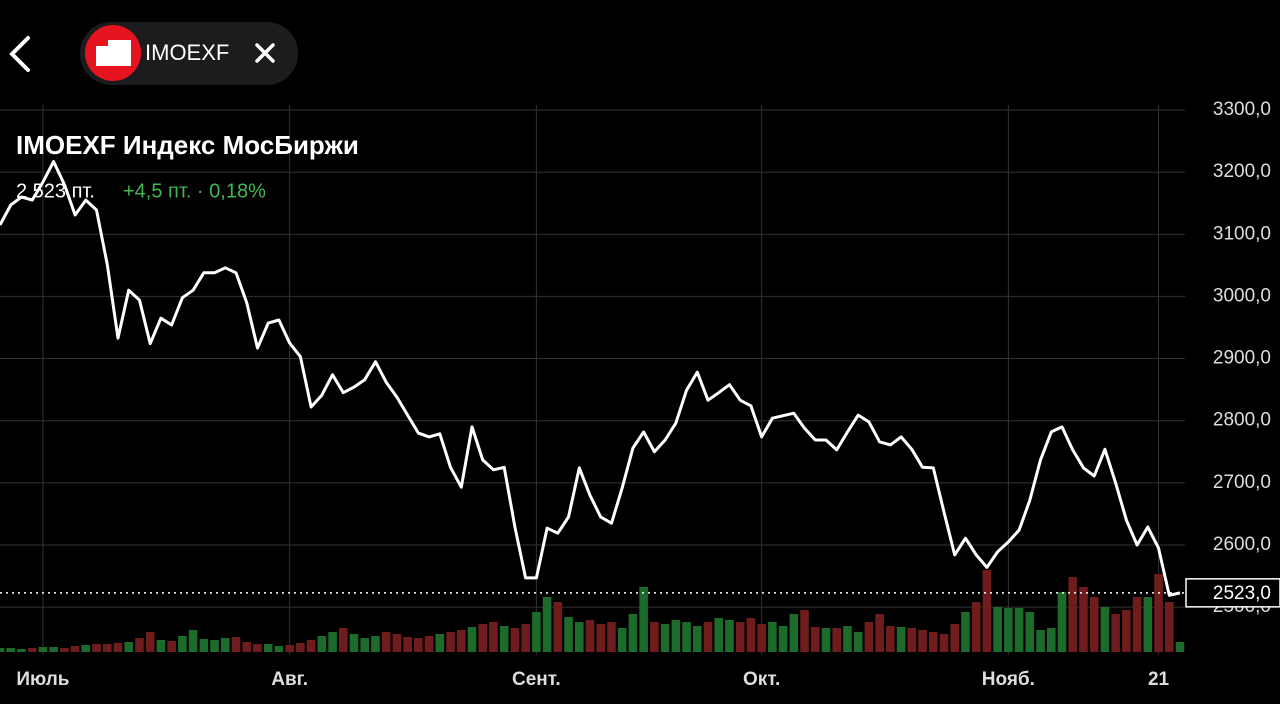 This screenshot has height=704, width=1280. I want to click on price-marker-label: 2523,0, so click(1242, 593).